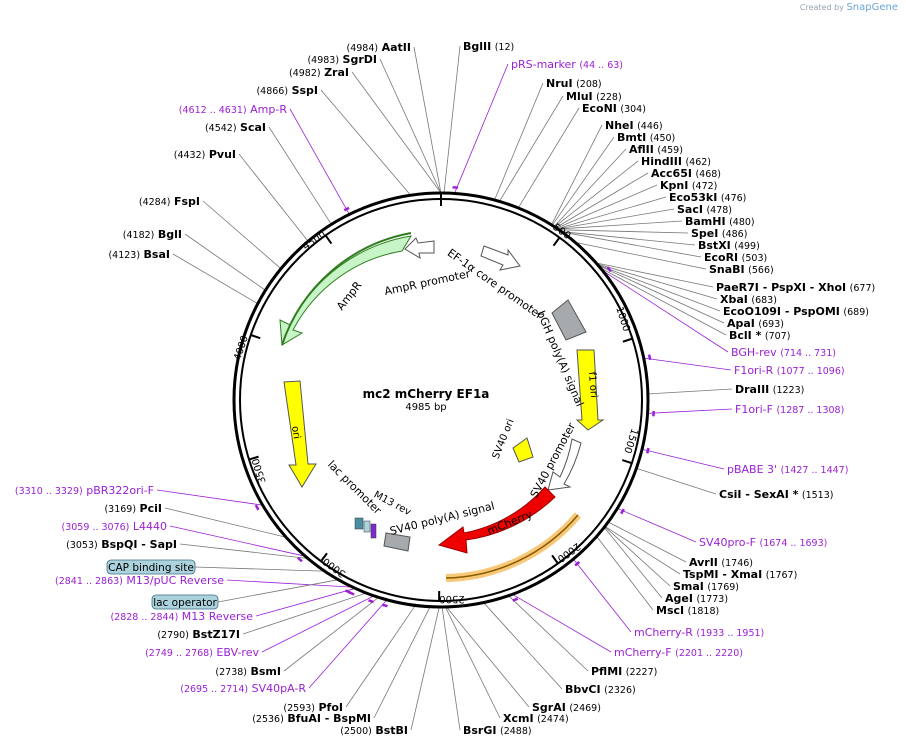  Describe the element at coordinates (781, 311) in the screenshot. I see `site-name: EcoO109I - PspOMI` at that location.